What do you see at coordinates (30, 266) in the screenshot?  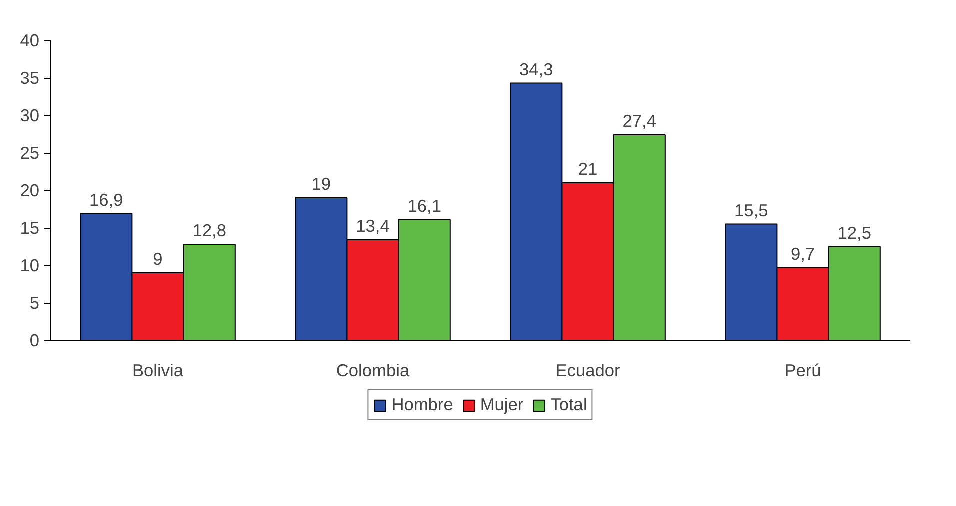 I see `y-tick-label: 10` at bounding box center [30, 266].